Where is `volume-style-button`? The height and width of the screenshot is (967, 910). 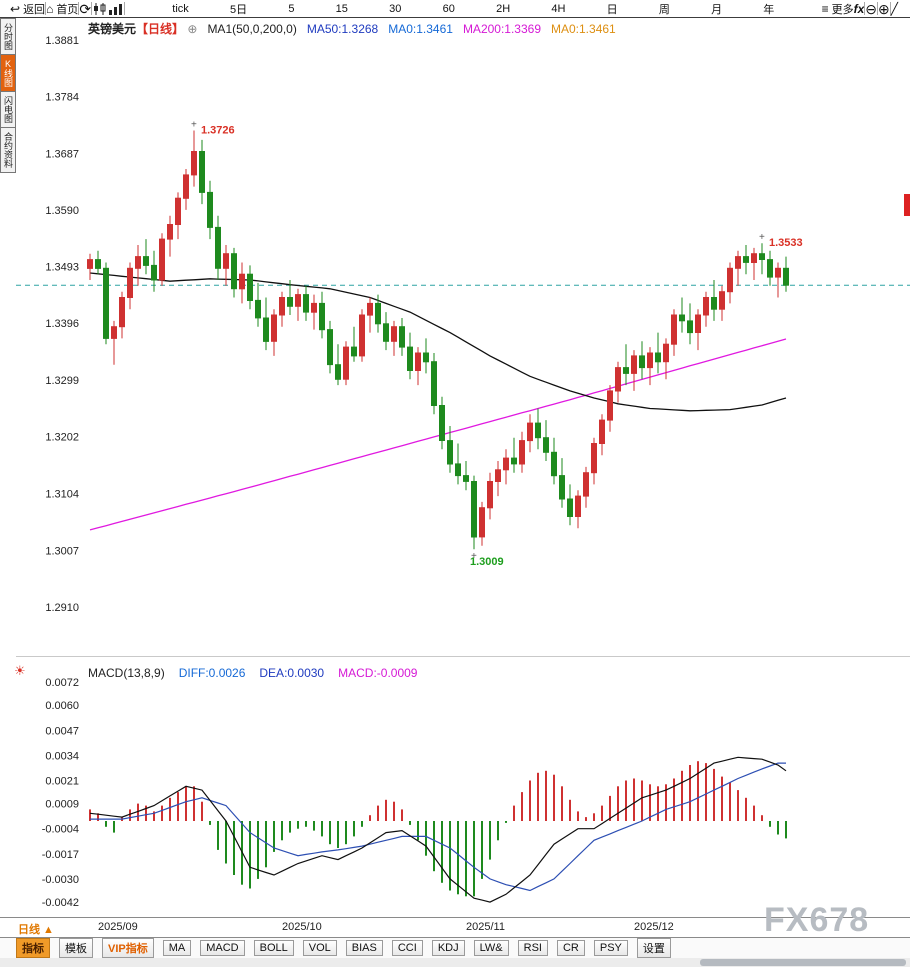
volume-style-button is located at coordinates (116, 9).